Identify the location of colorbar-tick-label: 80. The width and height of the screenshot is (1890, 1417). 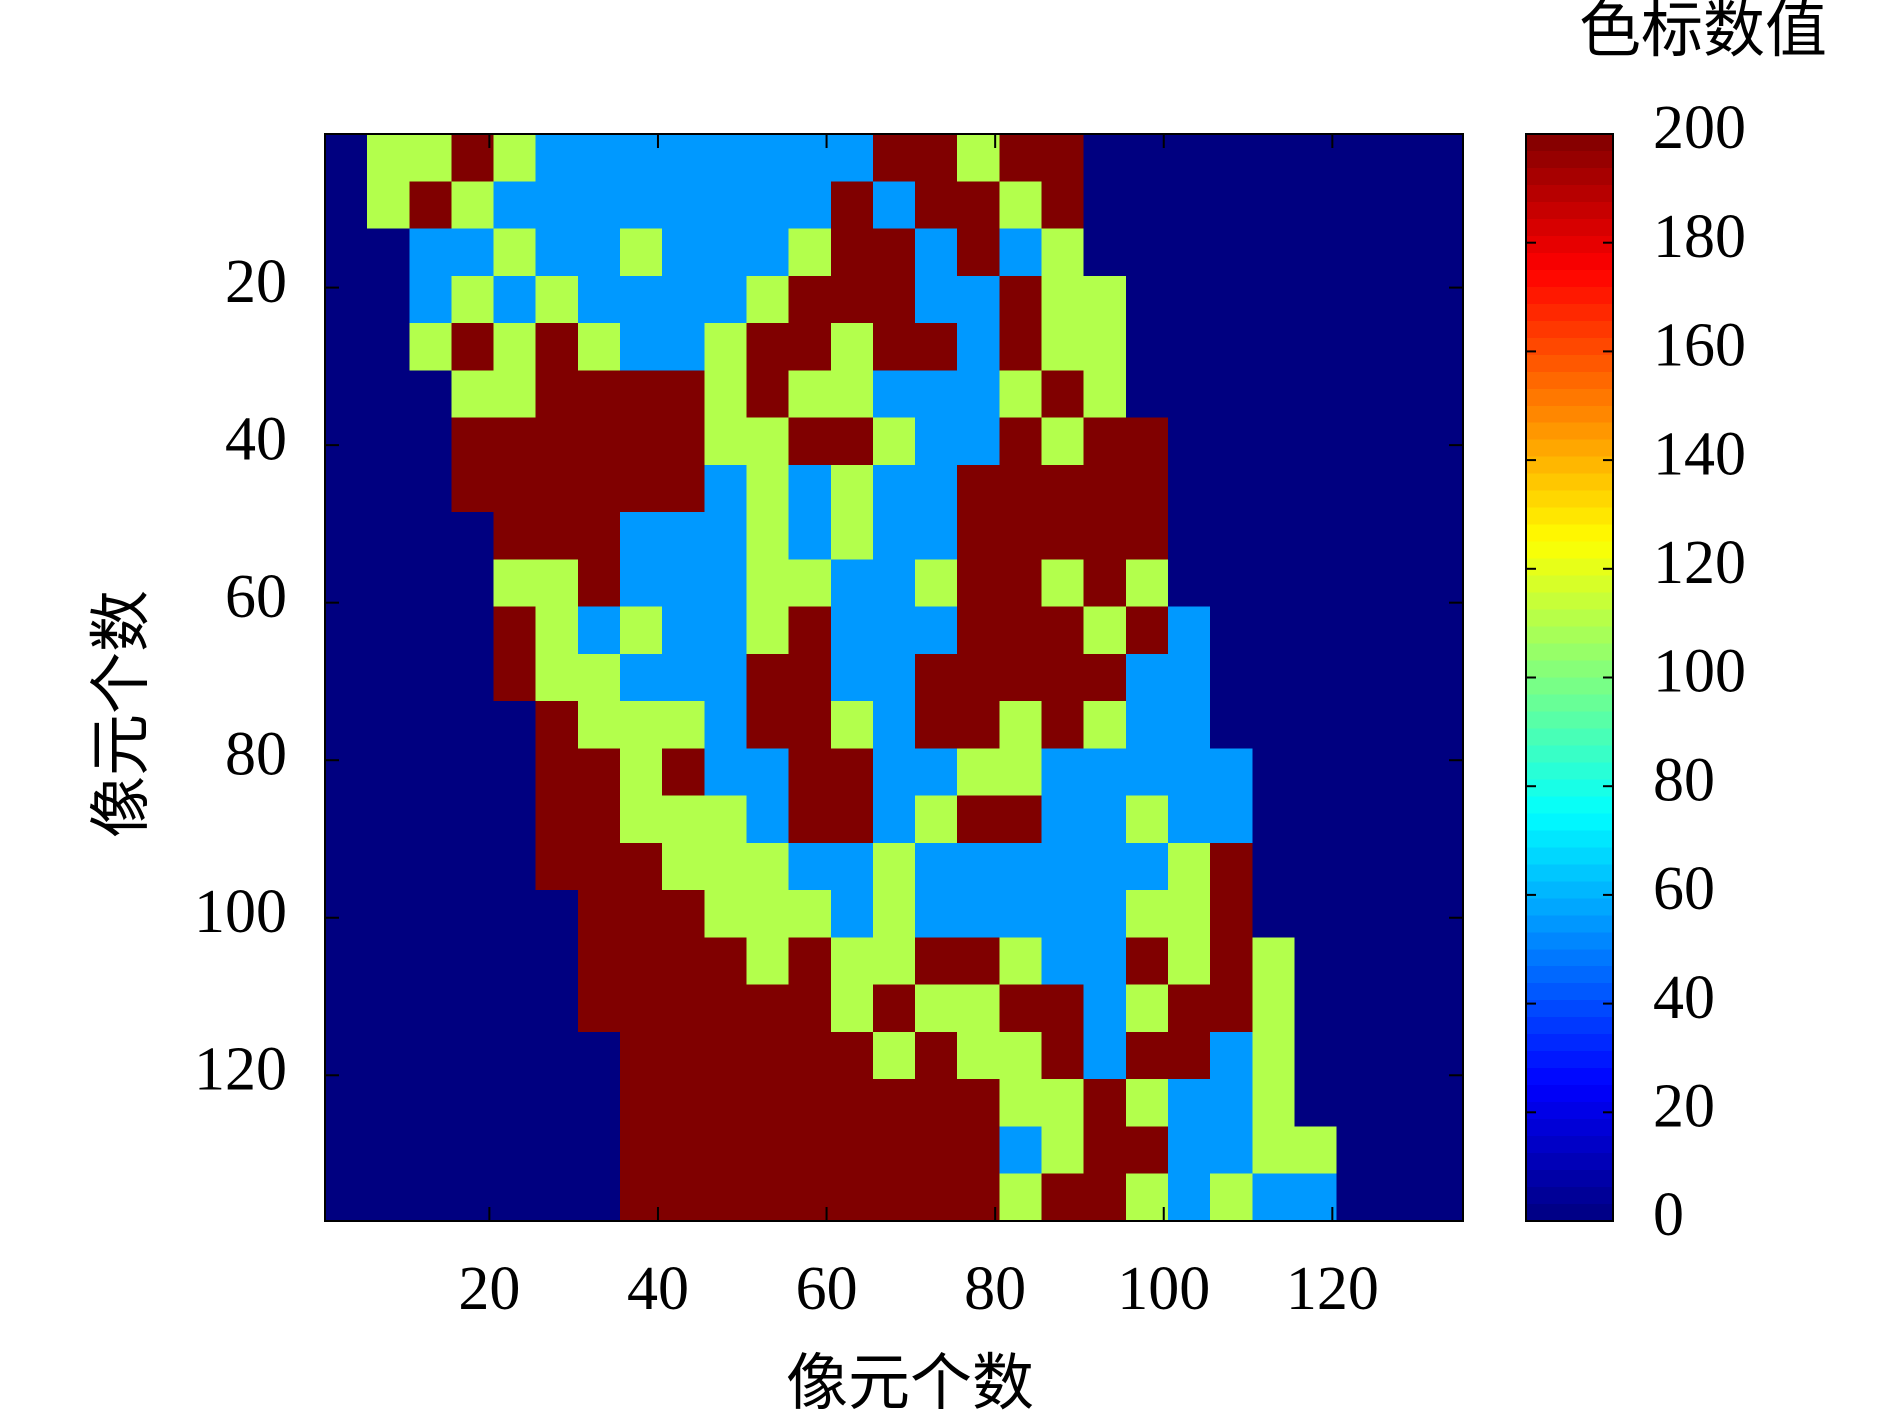
(1684, 780).